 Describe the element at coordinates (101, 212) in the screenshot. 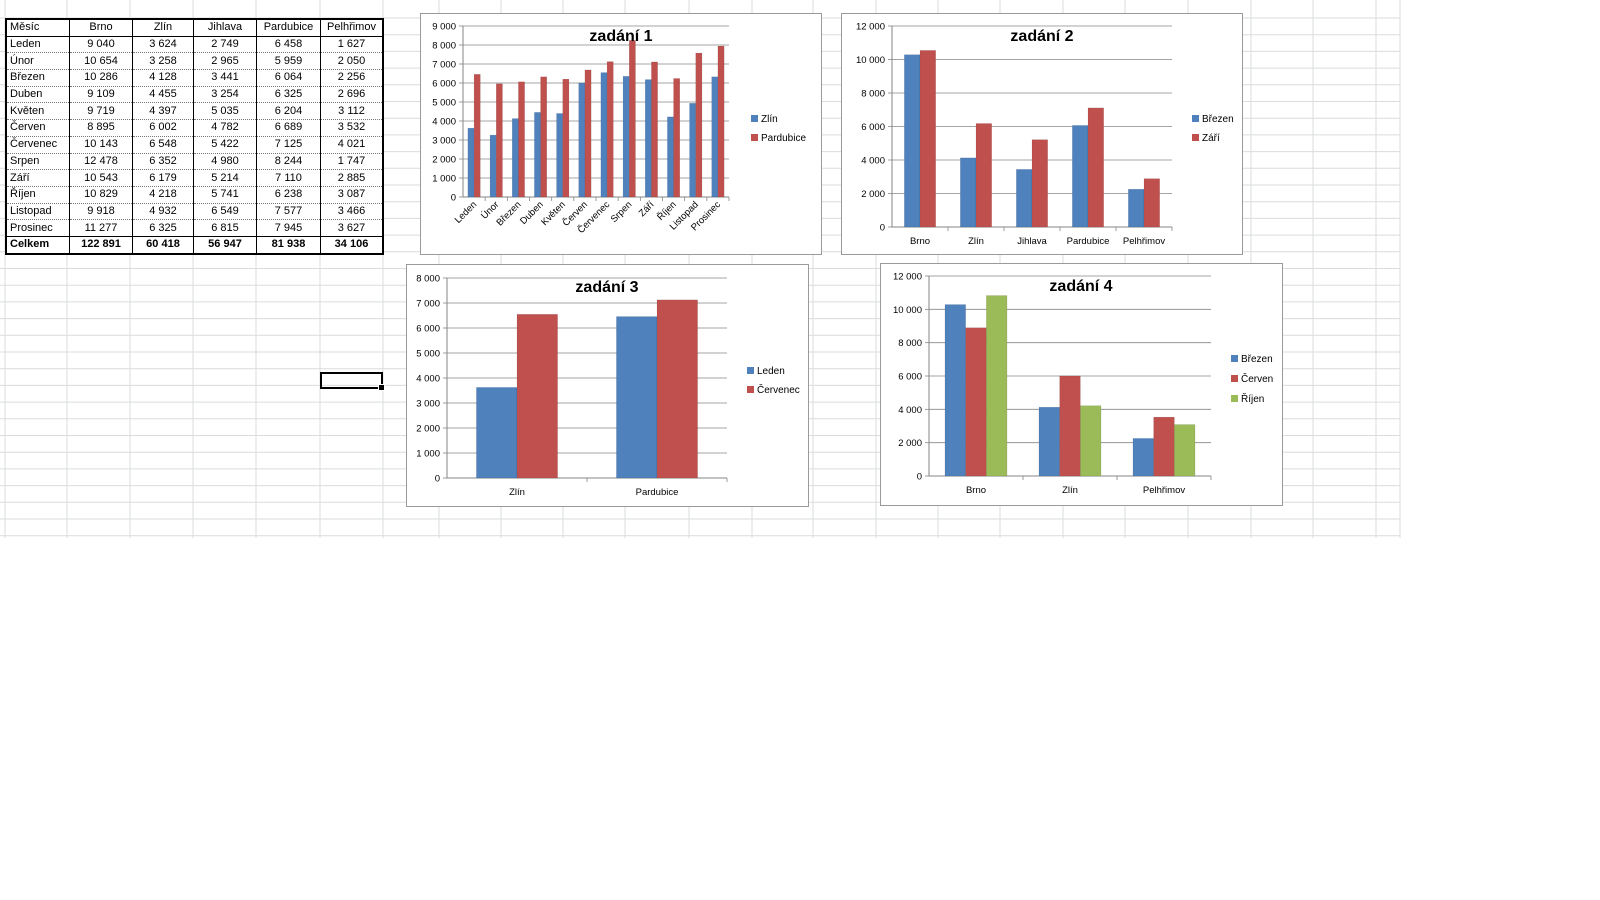

I see `table-value-cell: 9 918` at that location.